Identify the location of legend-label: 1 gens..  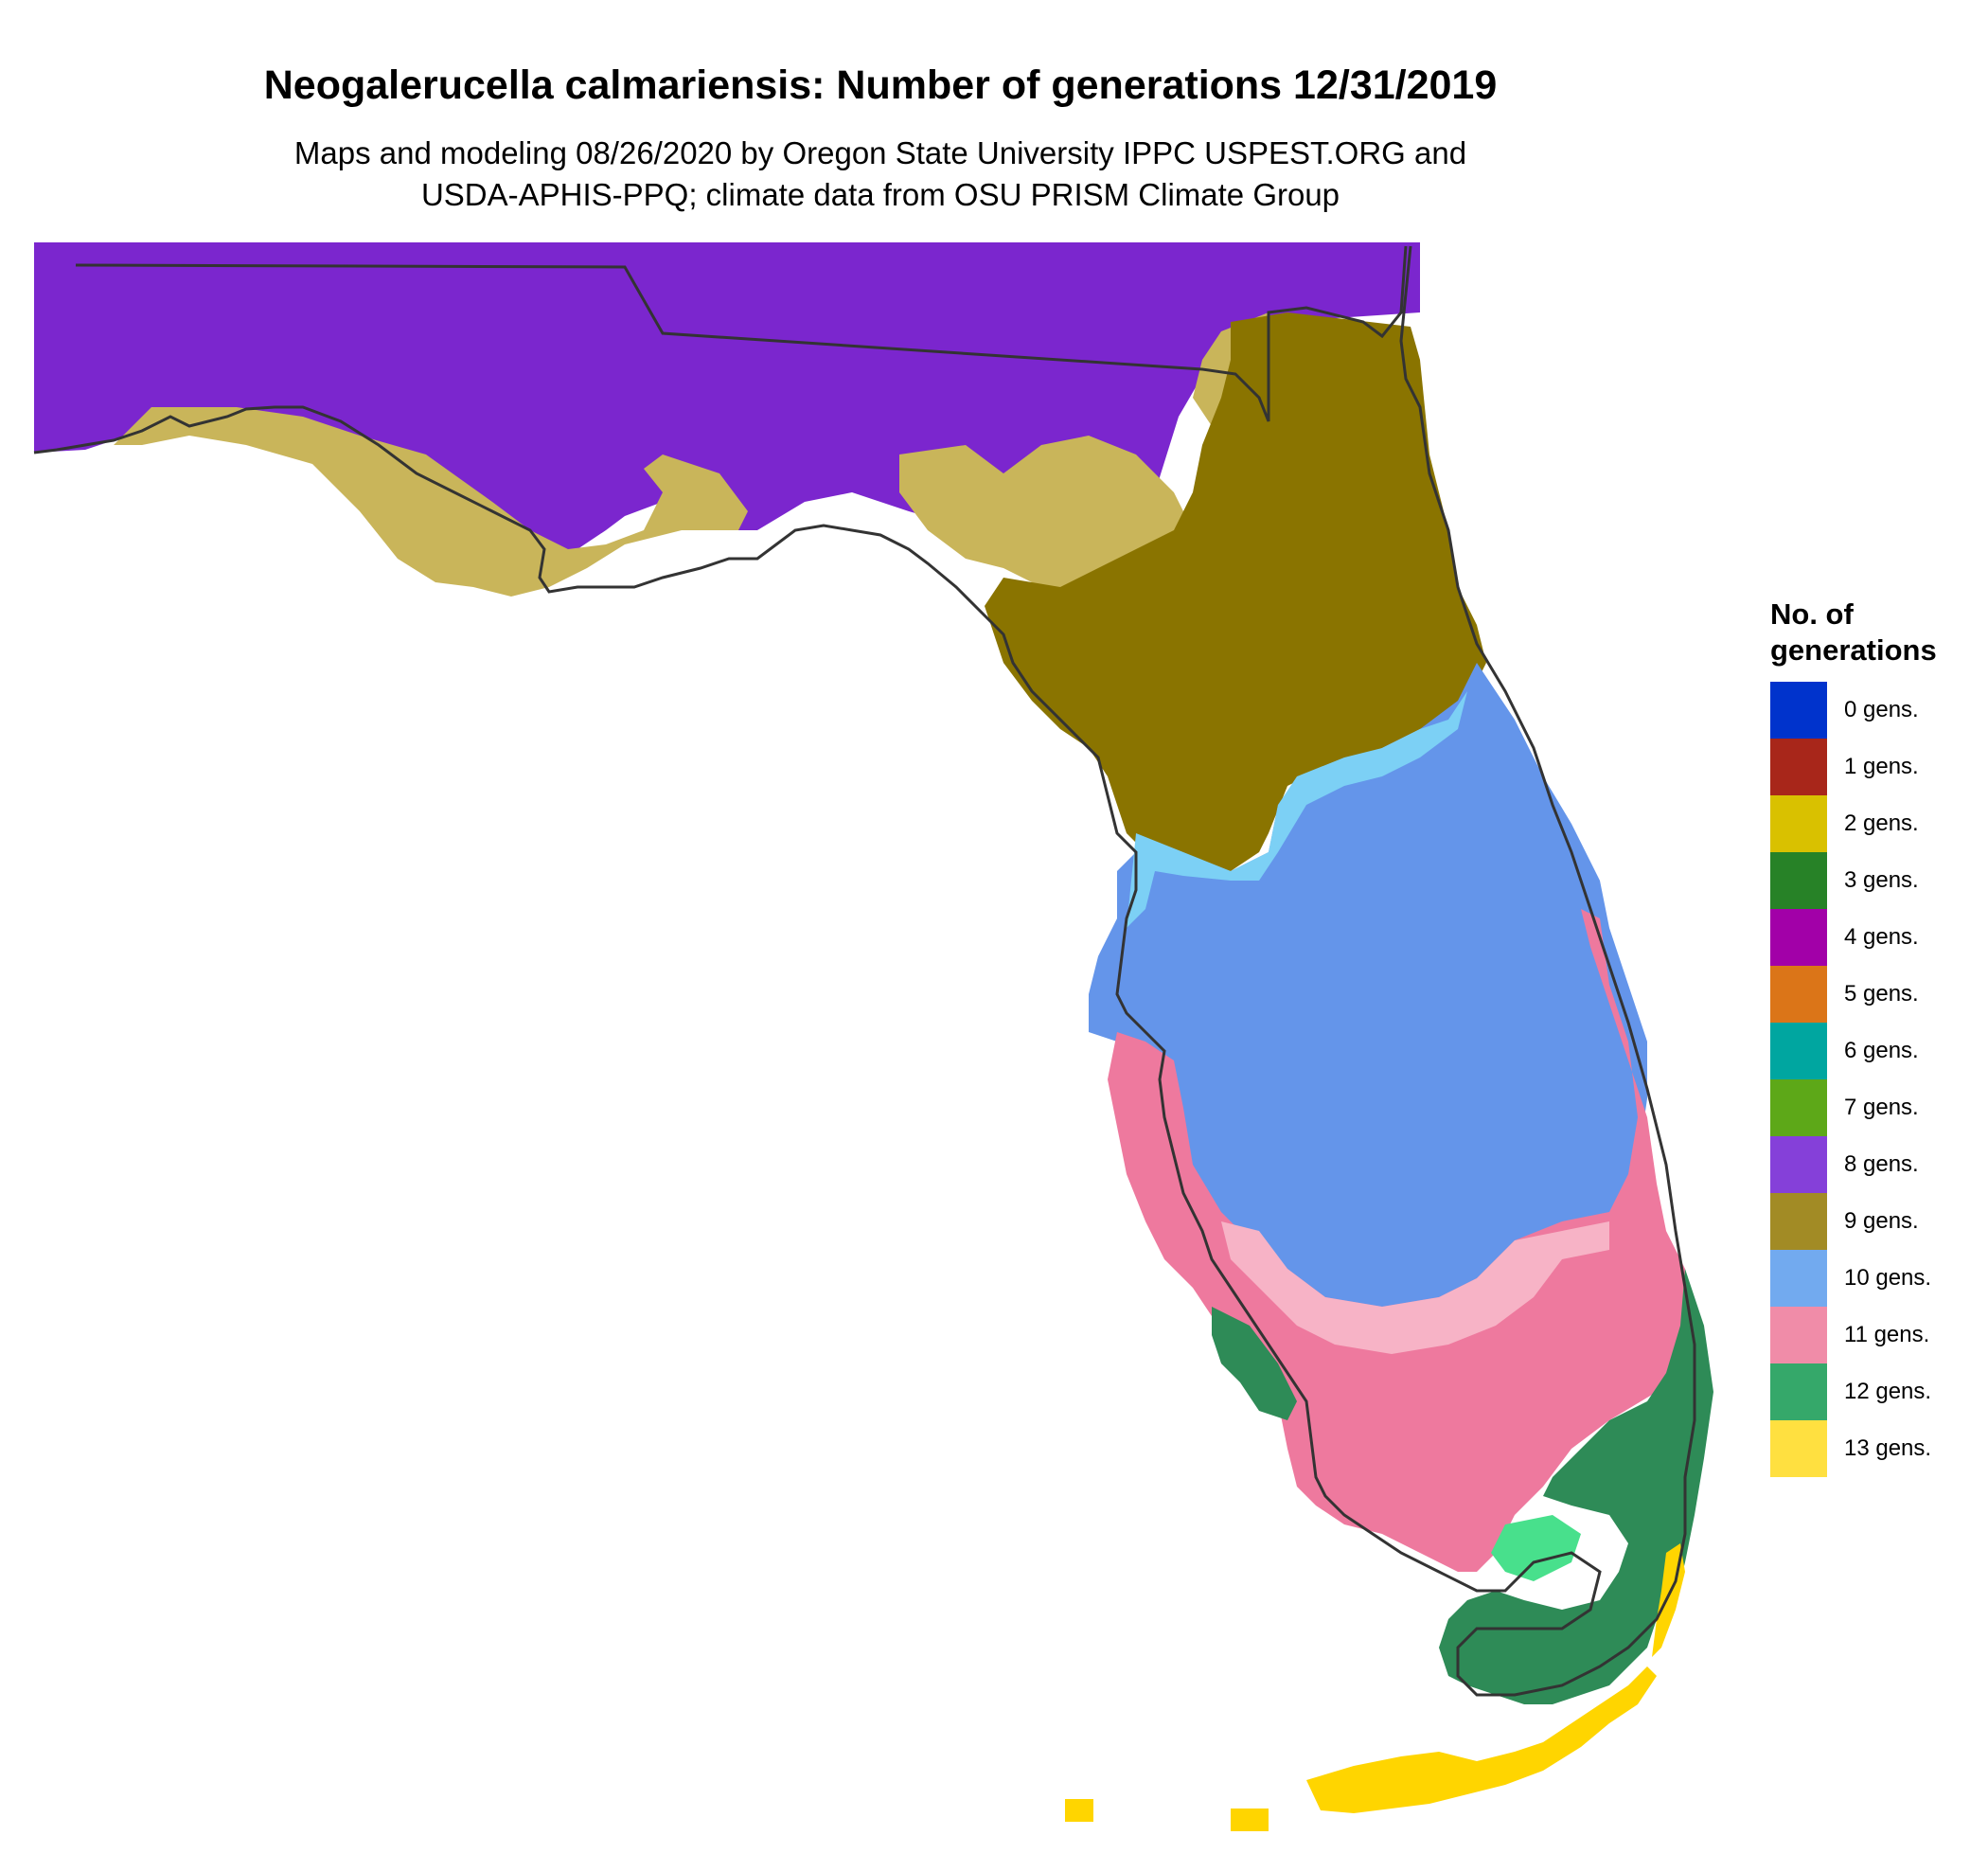
(1881, 766).